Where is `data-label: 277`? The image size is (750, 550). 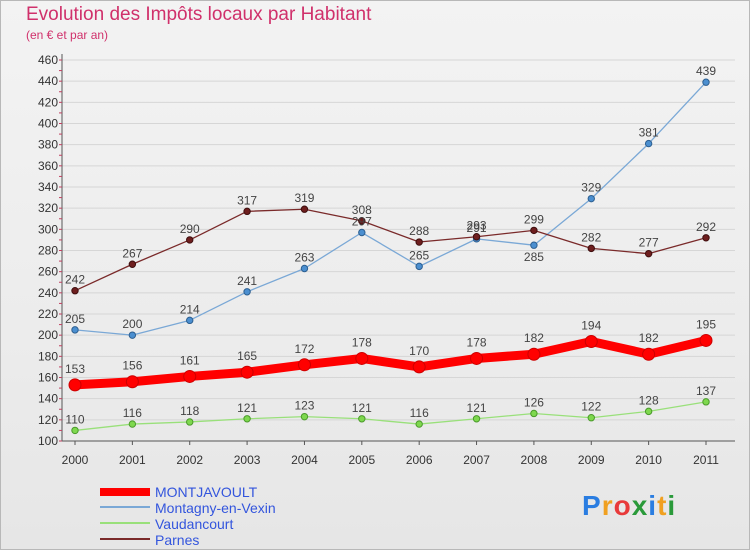 data-label: 277 is located at coordinates (649, 243).